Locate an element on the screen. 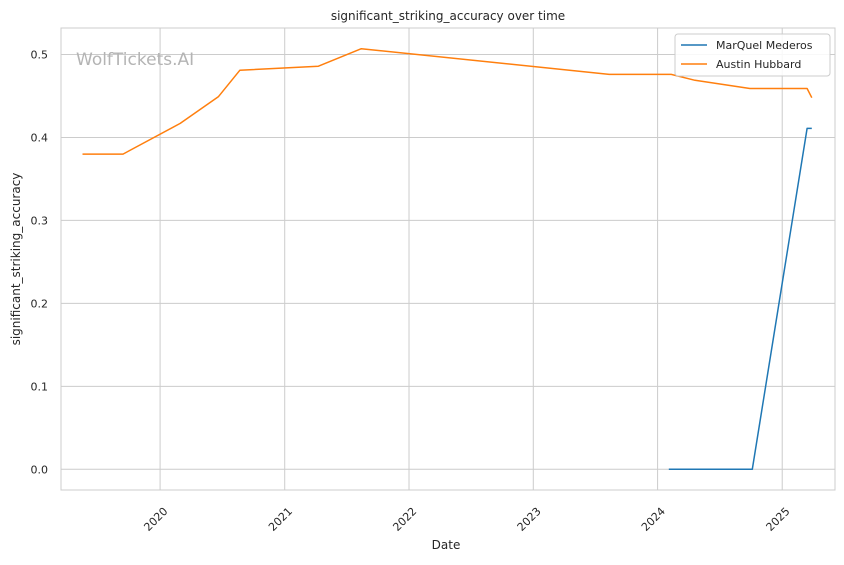  y-tick-label-0.0: 0.0 is located at coordinates (40, 469).